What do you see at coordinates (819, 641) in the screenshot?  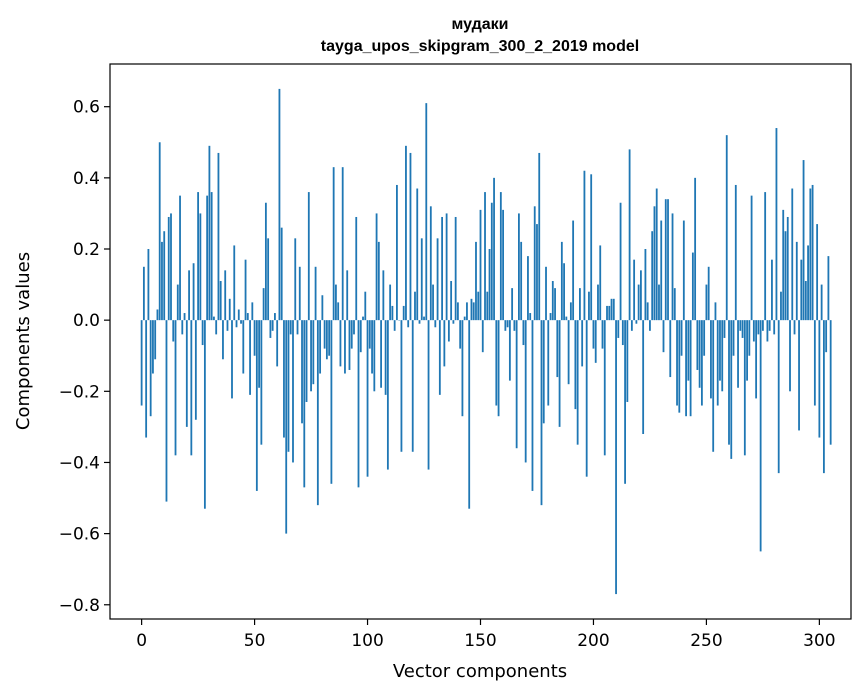 I see `x-tick-label: 300` at bounding box center [819, 641].